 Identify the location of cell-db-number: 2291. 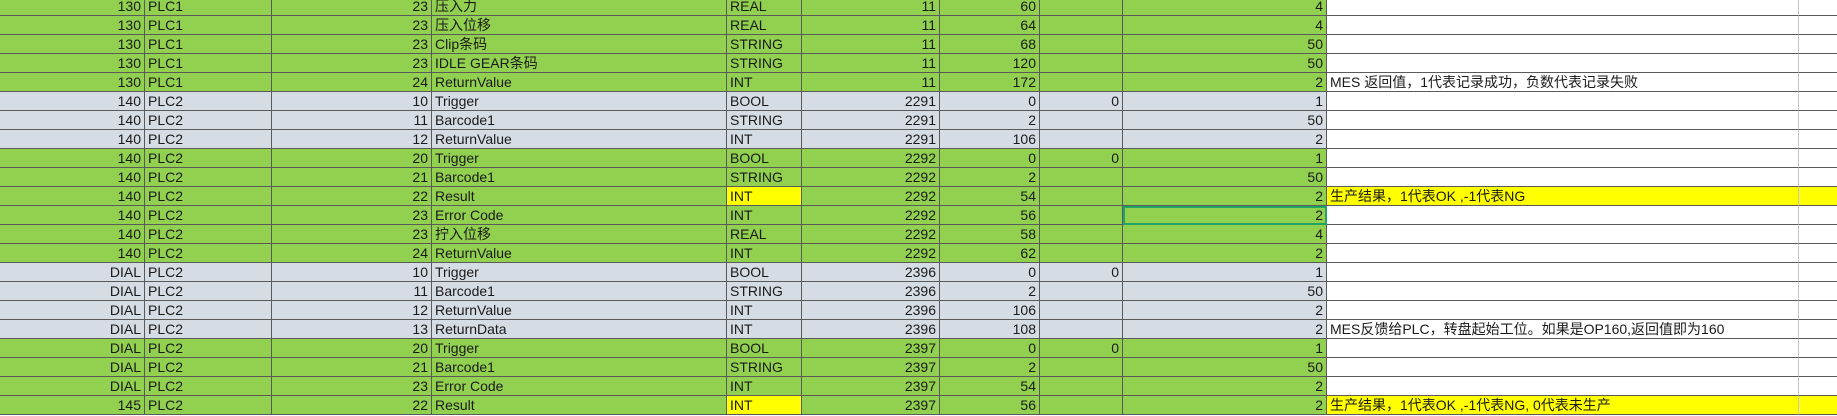
(871, 120).